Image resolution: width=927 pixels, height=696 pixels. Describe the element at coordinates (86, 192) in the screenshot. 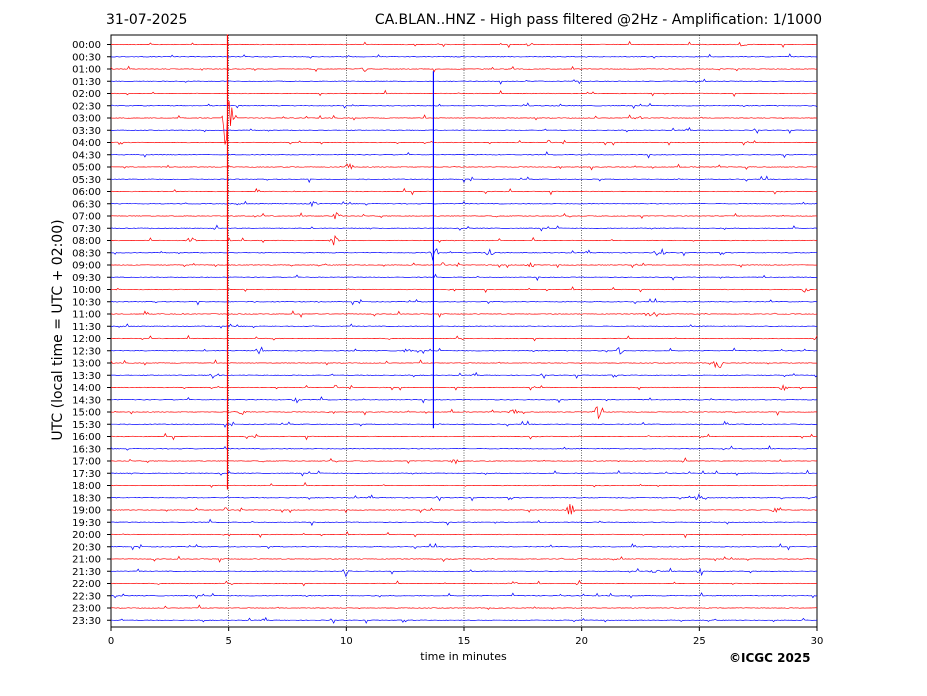

I see `y-tick-label: 06:00` at that location.